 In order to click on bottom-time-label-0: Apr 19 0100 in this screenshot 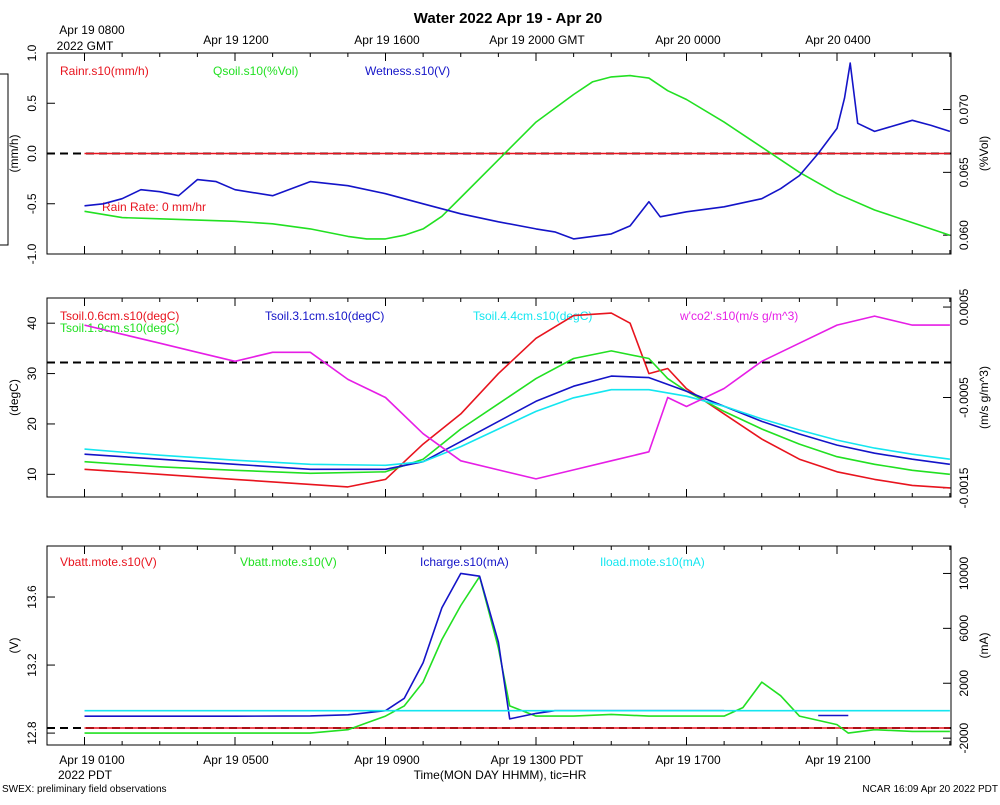, I will do `click(92, 760)`.